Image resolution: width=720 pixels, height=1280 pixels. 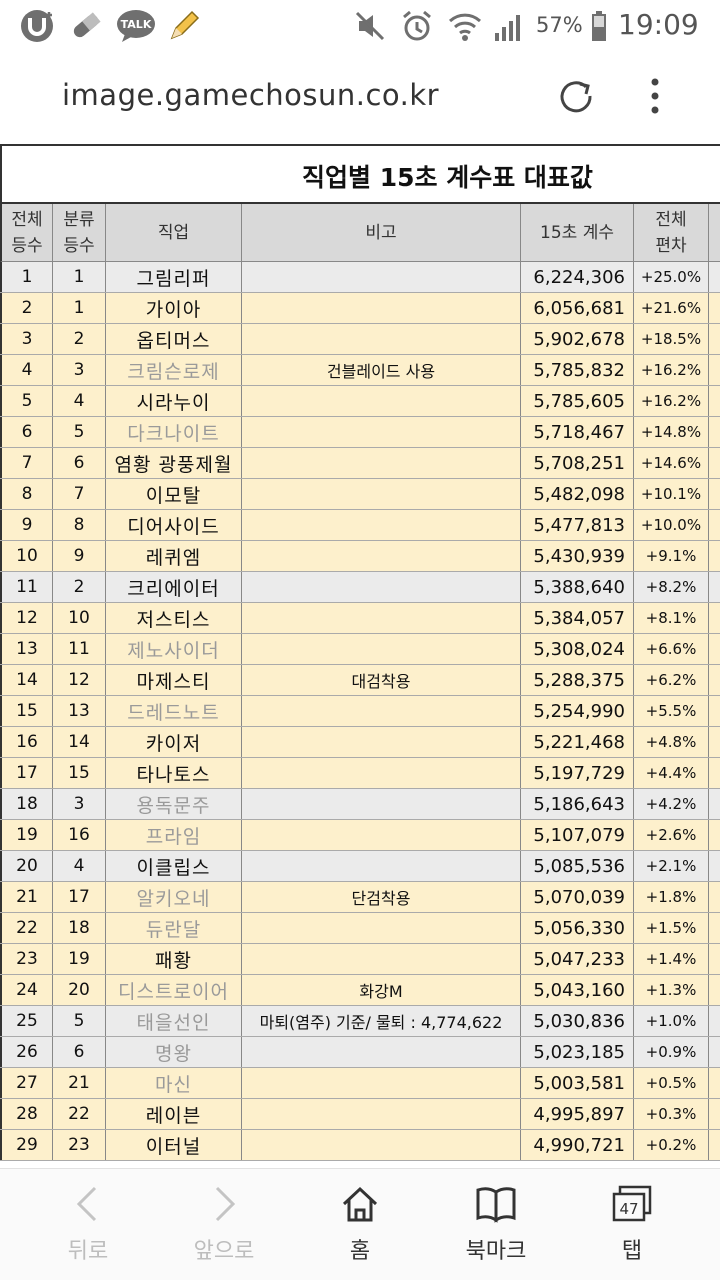 What do you see at coordinates (174, 401) in the screenshot?
I see `job-cell: 시라누이` at bounding box center [174, 401].